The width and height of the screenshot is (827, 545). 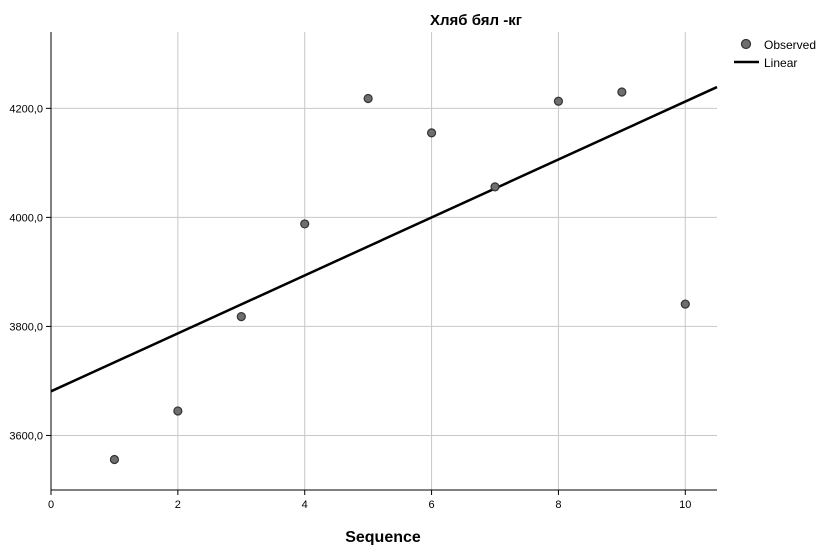 What do you see at coordinates (775, 54) in the screenshot?
I see `legend: Observed Linear` at bounding box center [775, 54].